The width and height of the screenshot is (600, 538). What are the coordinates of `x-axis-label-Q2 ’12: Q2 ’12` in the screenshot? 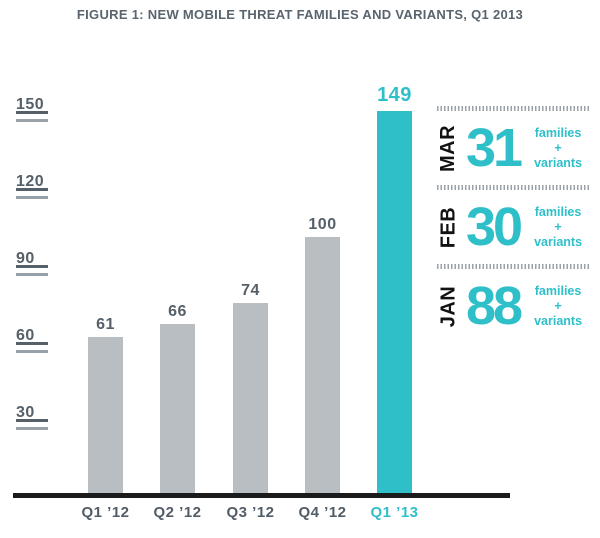 It's located at (177, 512).